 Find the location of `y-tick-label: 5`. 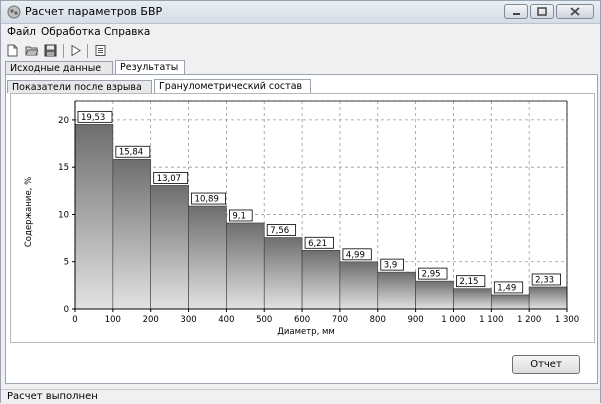

y-tick-label: 5 is located at coordinates (66, 263).